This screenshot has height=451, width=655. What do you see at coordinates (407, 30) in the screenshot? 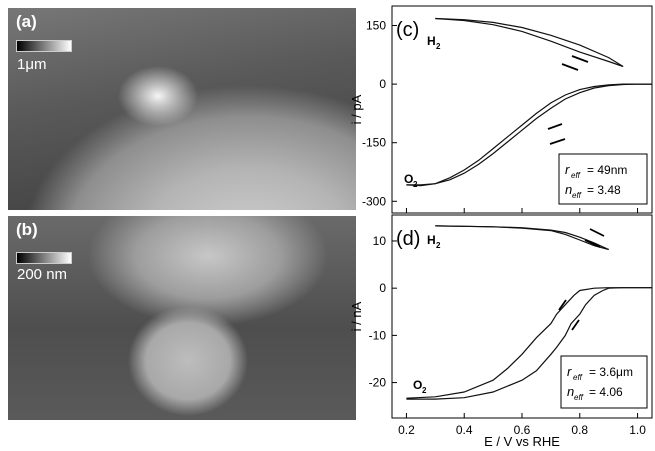
I see `panel-label-c: (c)` at bounding box center [407, 30].